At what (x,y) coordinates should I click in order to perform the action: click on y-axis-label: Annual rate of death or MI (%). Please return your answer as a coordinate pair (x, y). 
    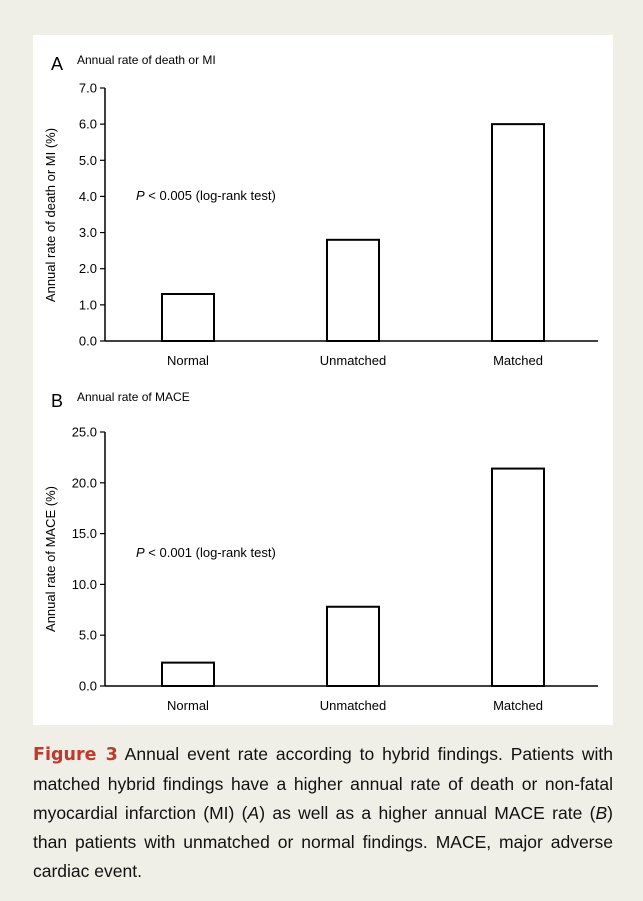
    Looking at the image, I should click on (50, 215).